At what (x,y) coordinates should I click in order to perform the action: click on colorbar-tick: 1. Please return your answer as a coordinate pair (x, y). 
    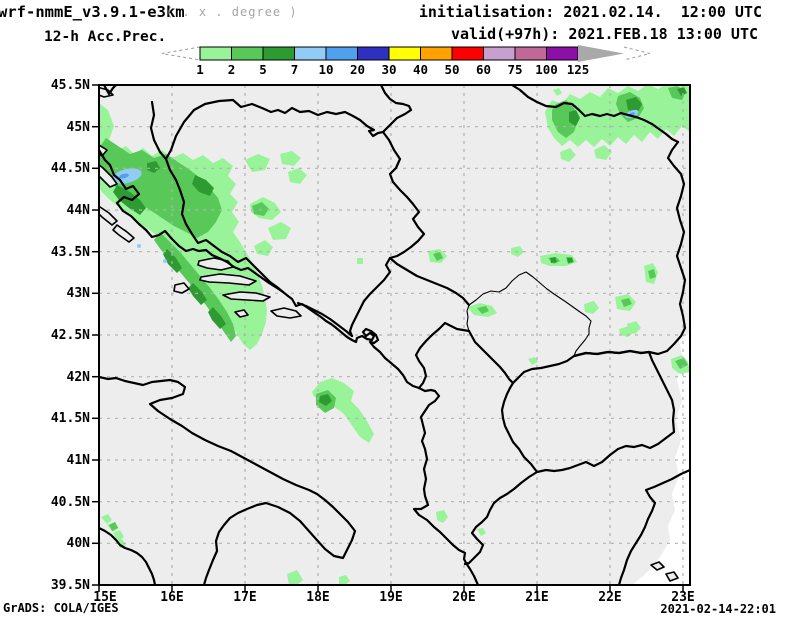
    Looking at the image, I should click on (200, 69).